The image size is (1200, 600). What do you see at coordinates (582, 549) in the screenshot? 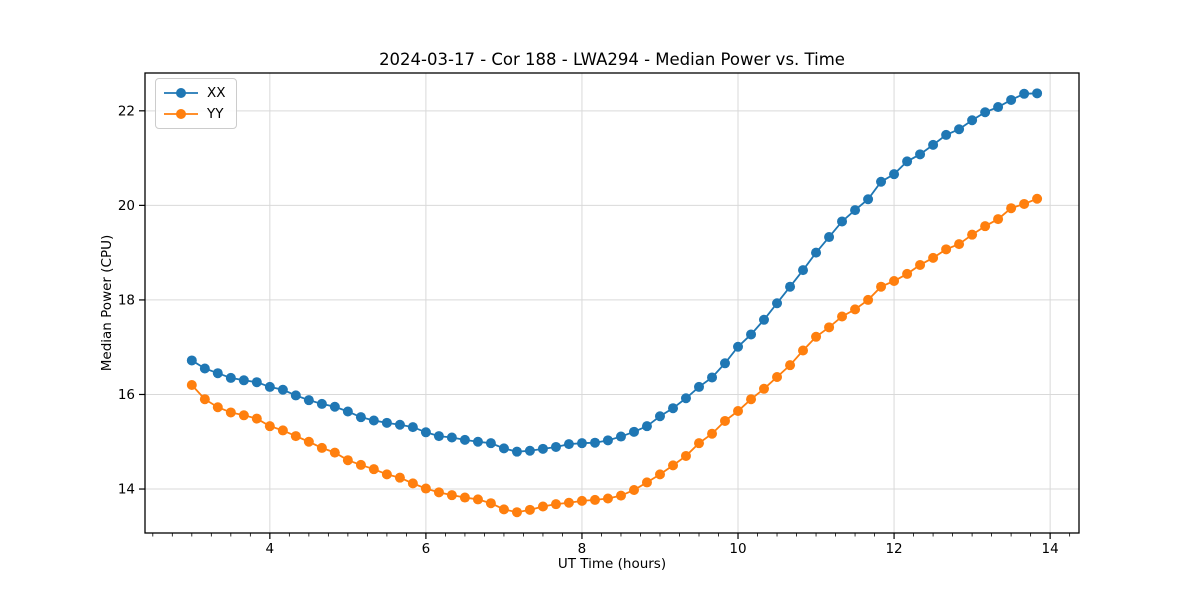
I see `x-tick-label: 8` at bounding box center [582, 549].